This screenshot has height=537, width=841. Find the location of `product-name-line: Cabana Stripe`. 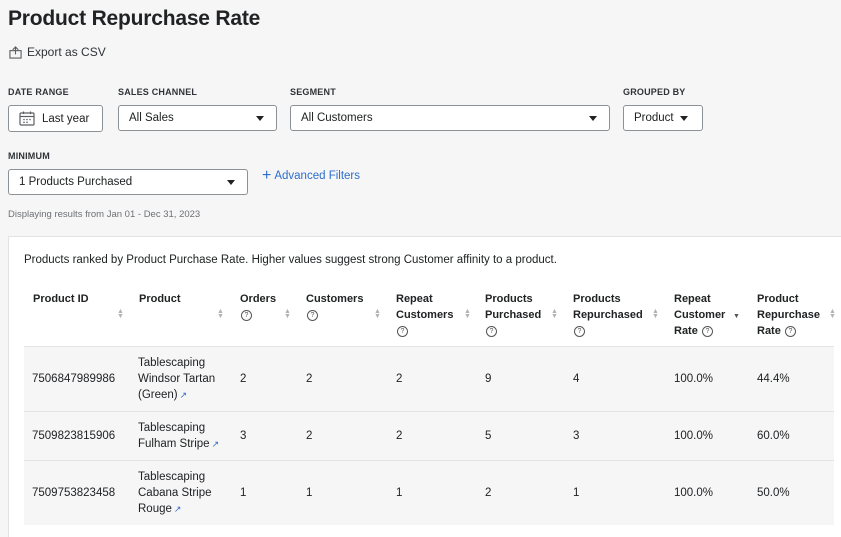

product-name-line: Cabana Stripe is located at coordinates (175, 493).